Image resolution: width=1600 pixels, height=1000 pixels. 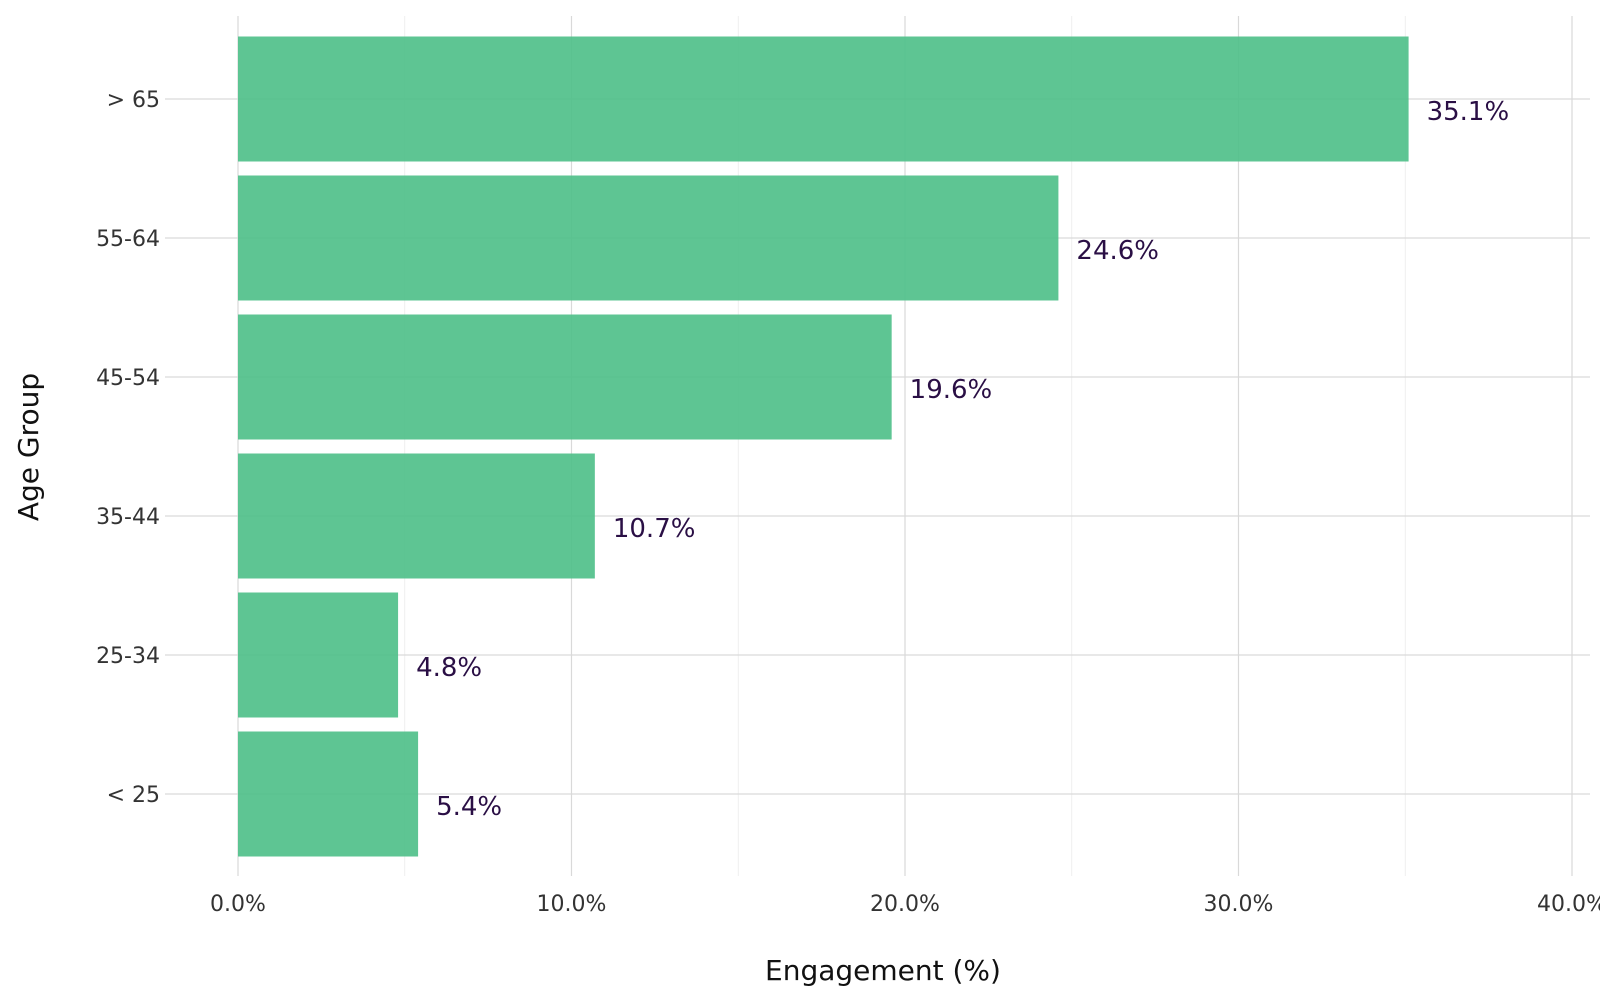 What do you see at coordinates (128, 656) in the screenshot?
I see `y-tick-label: 25-34` at bounding box center [128, 656].